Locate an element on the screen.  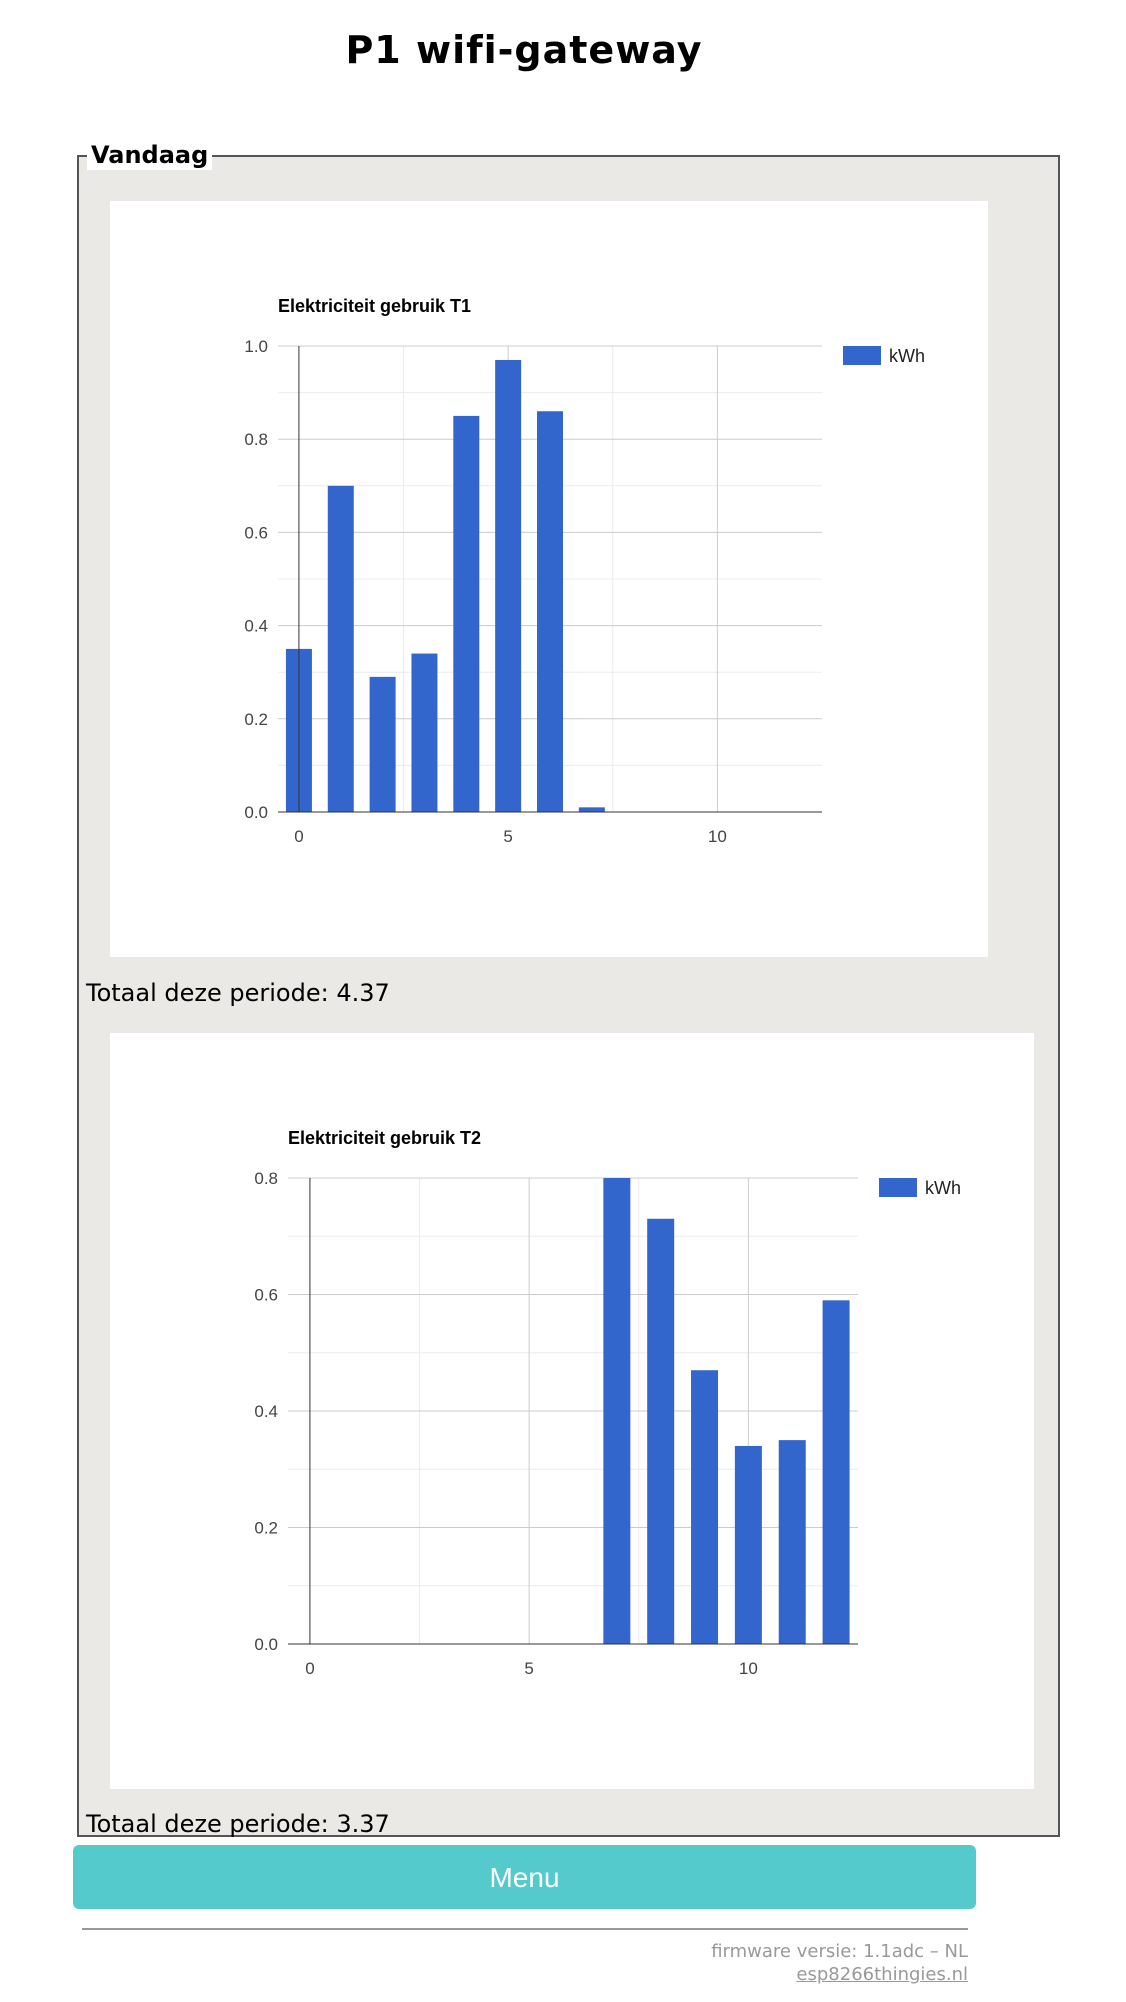
page-title: P1 wifi-gateway is located at coordinates (524, 50).